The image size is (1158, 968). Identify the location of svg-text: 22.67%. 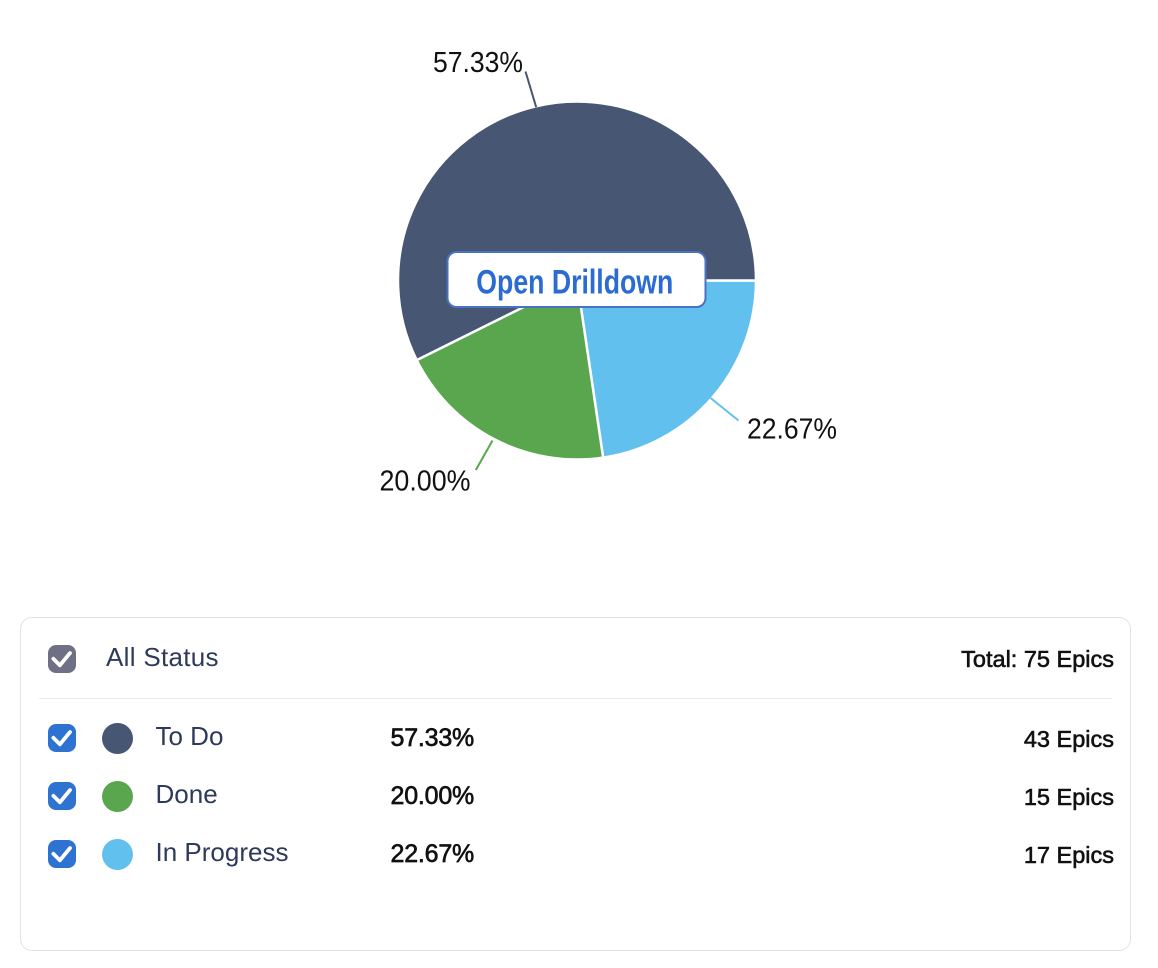
(792, 430).